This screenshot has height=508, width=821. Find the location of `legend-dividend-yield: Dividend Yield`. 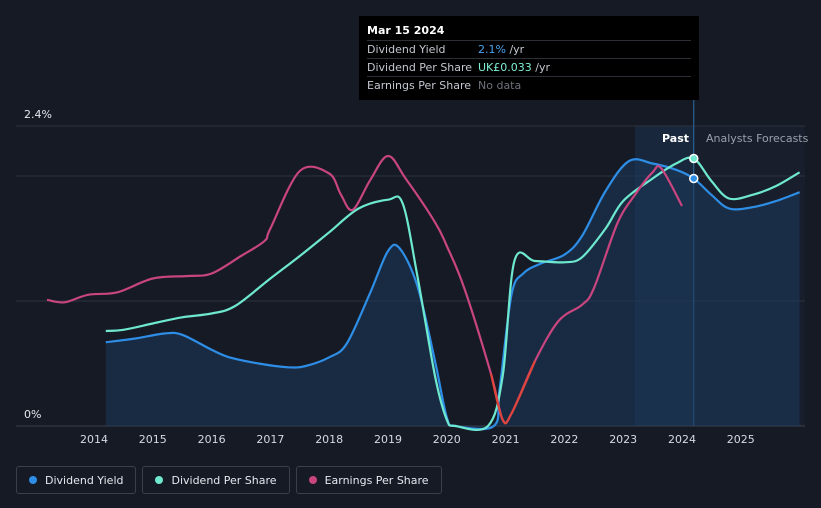

legend-dividend-yield: Dividend Yield is located at coordinates (76, 480).